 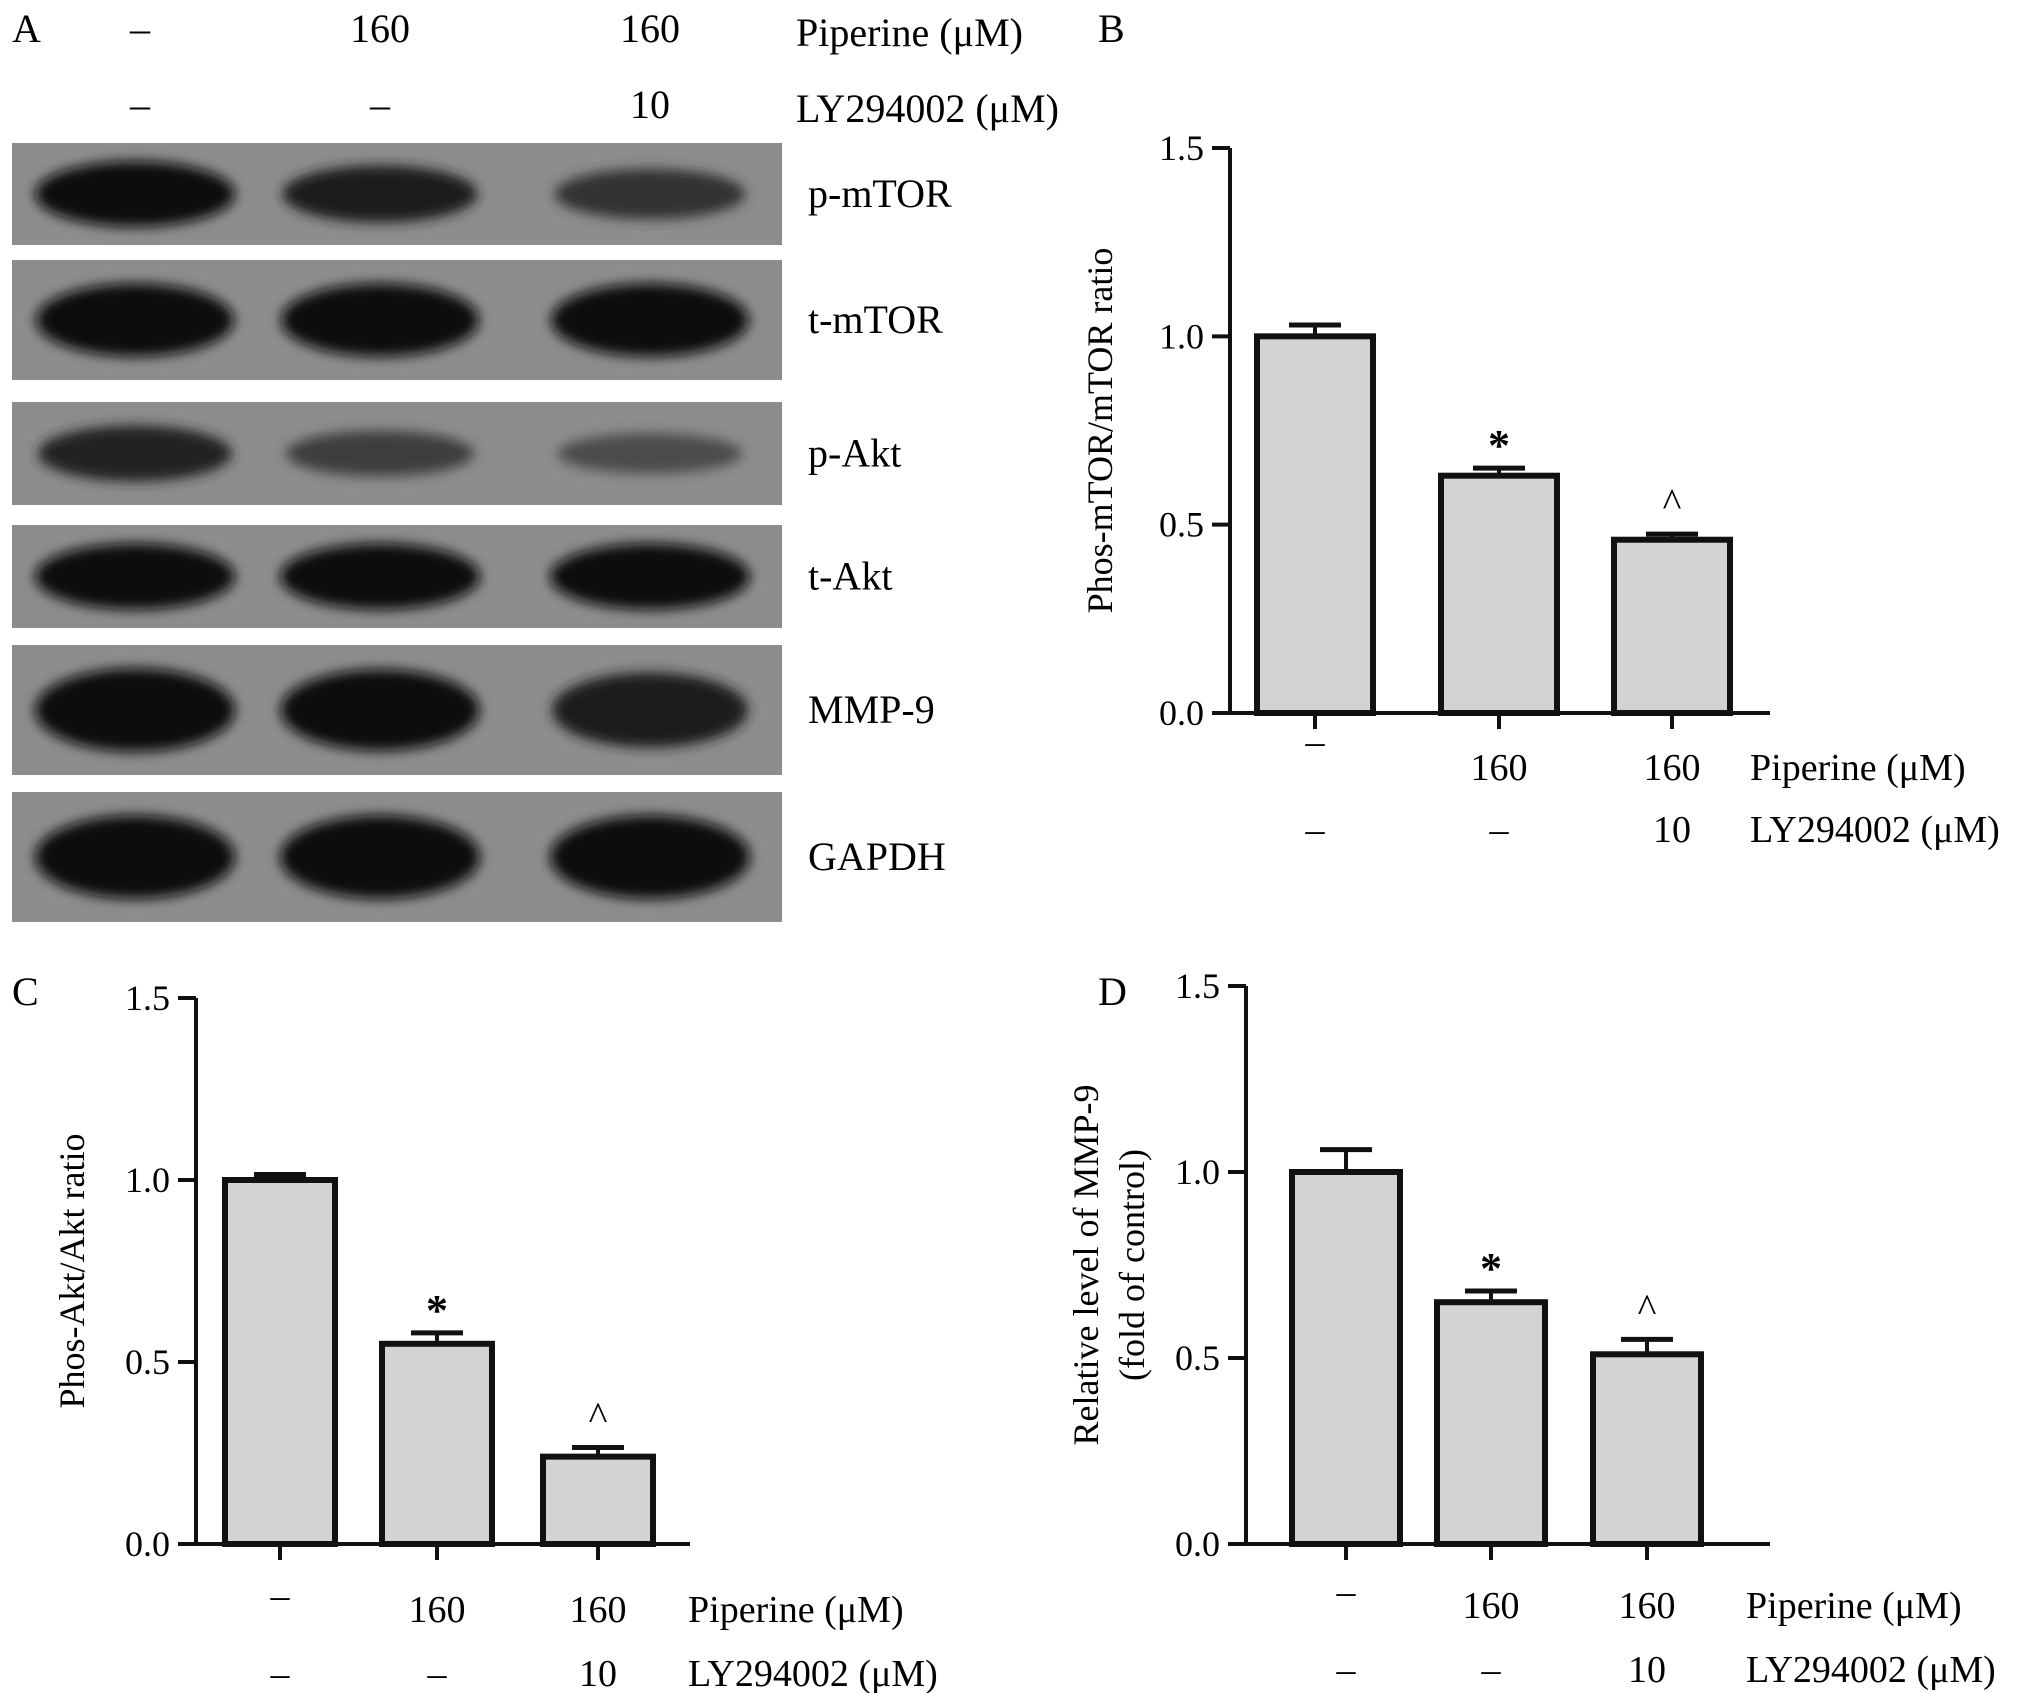 I want to click on blot-strip: MMP-9, so click(x=473, y=710).